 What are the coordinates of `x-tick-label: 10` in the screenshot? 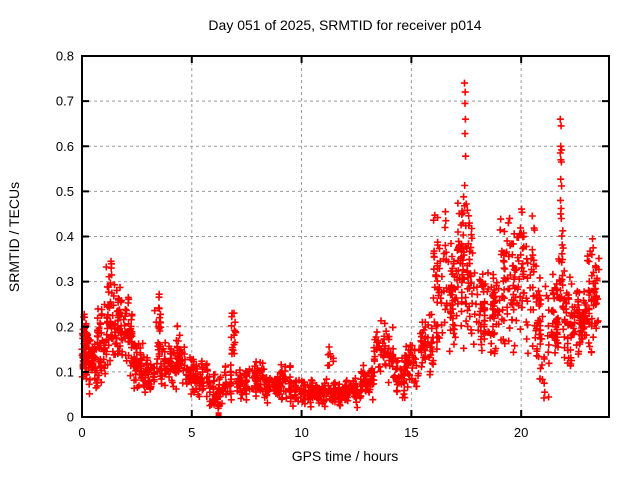 It's located at (301, 432).